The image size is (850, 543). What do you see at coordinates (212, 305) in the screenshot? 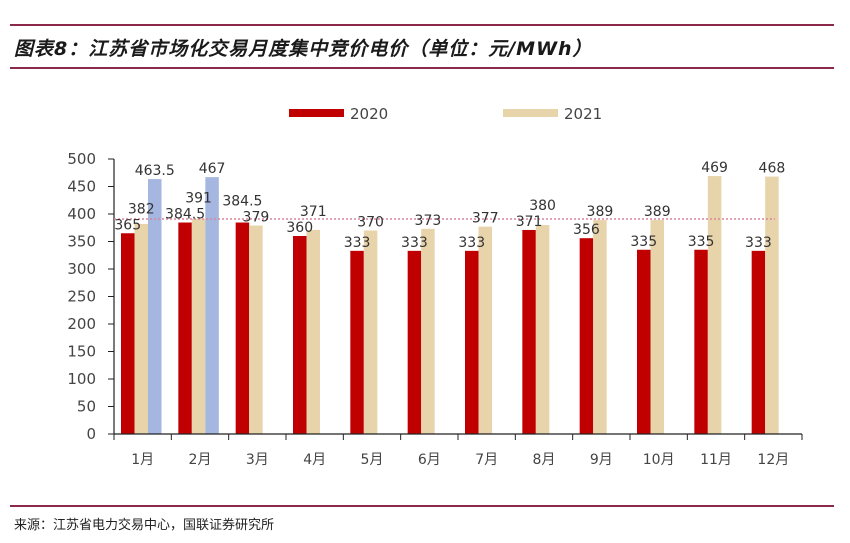
I see `bar-extra-2月` at bounding box center [212, 305].